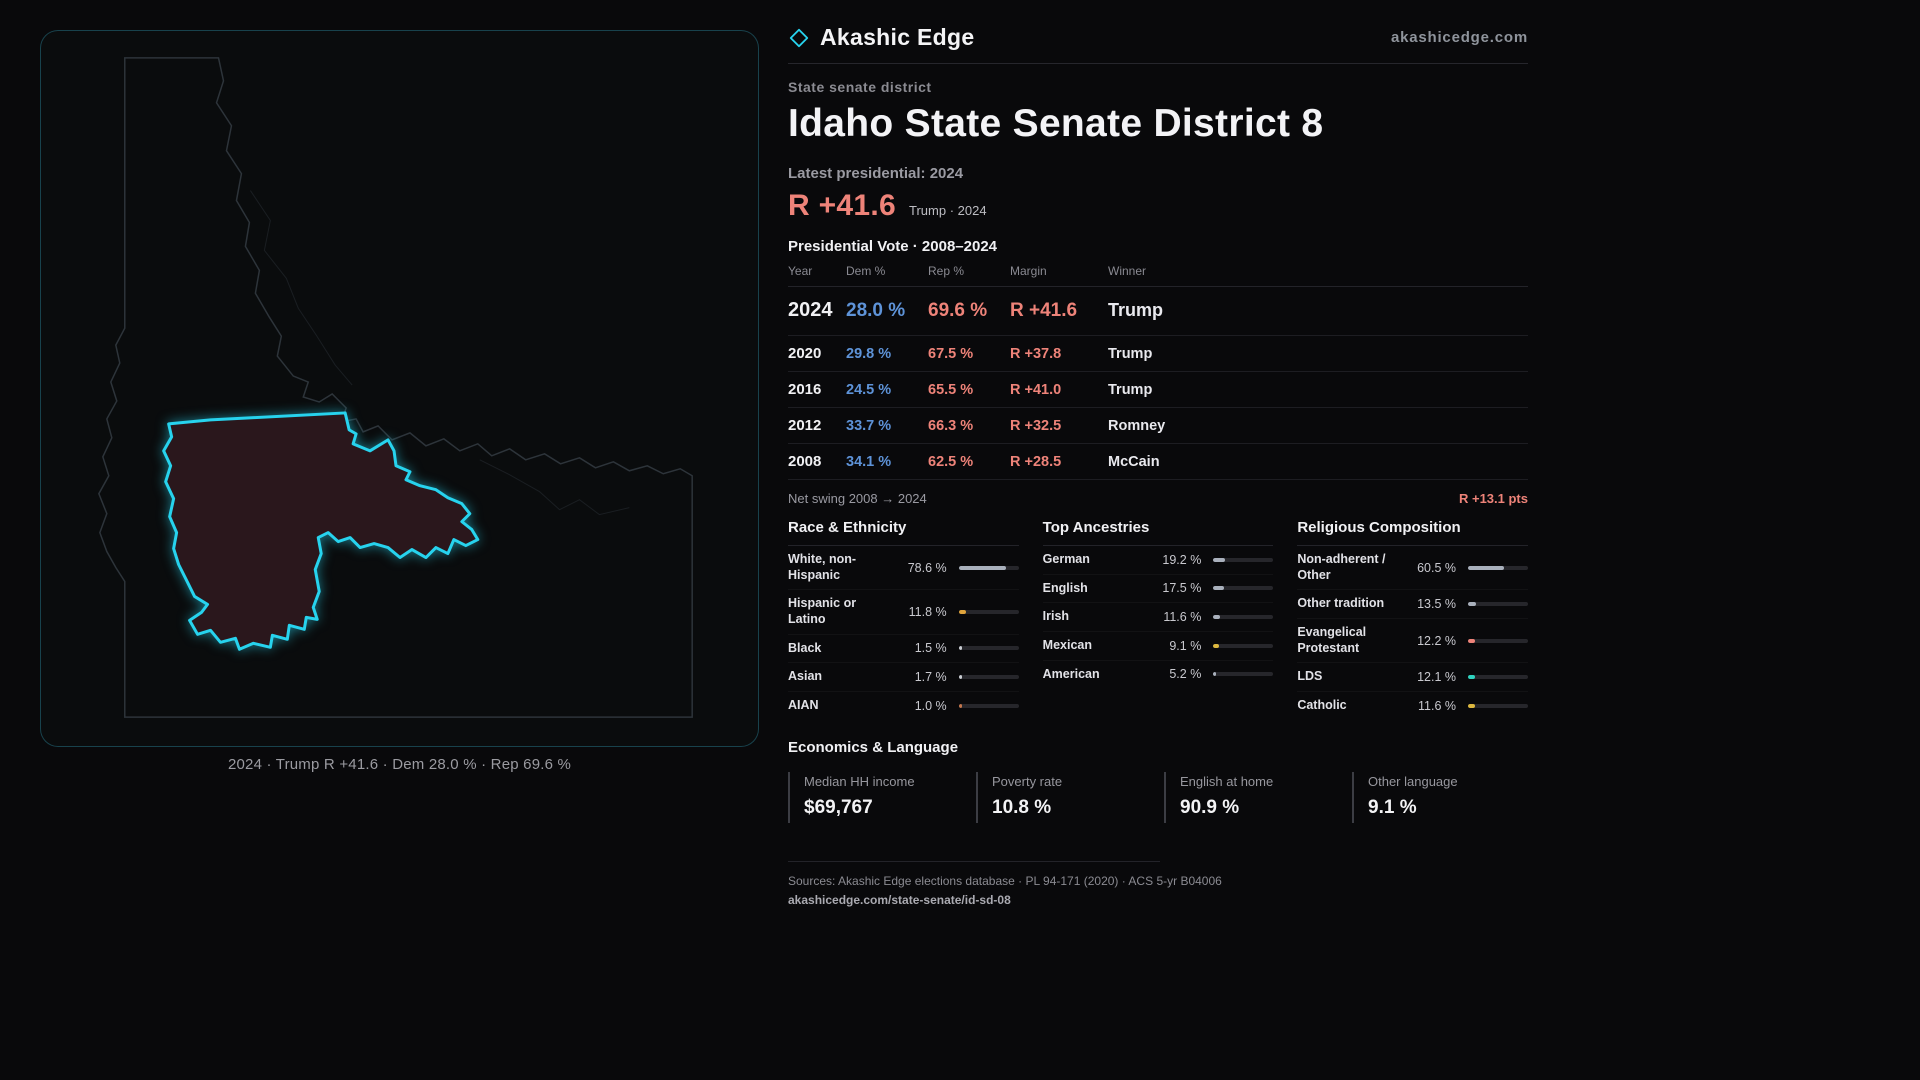 Image resolution: width=1920 pixels, height=1080 pixels. I want to click on col-margin: Margin, so click(1028, 271).